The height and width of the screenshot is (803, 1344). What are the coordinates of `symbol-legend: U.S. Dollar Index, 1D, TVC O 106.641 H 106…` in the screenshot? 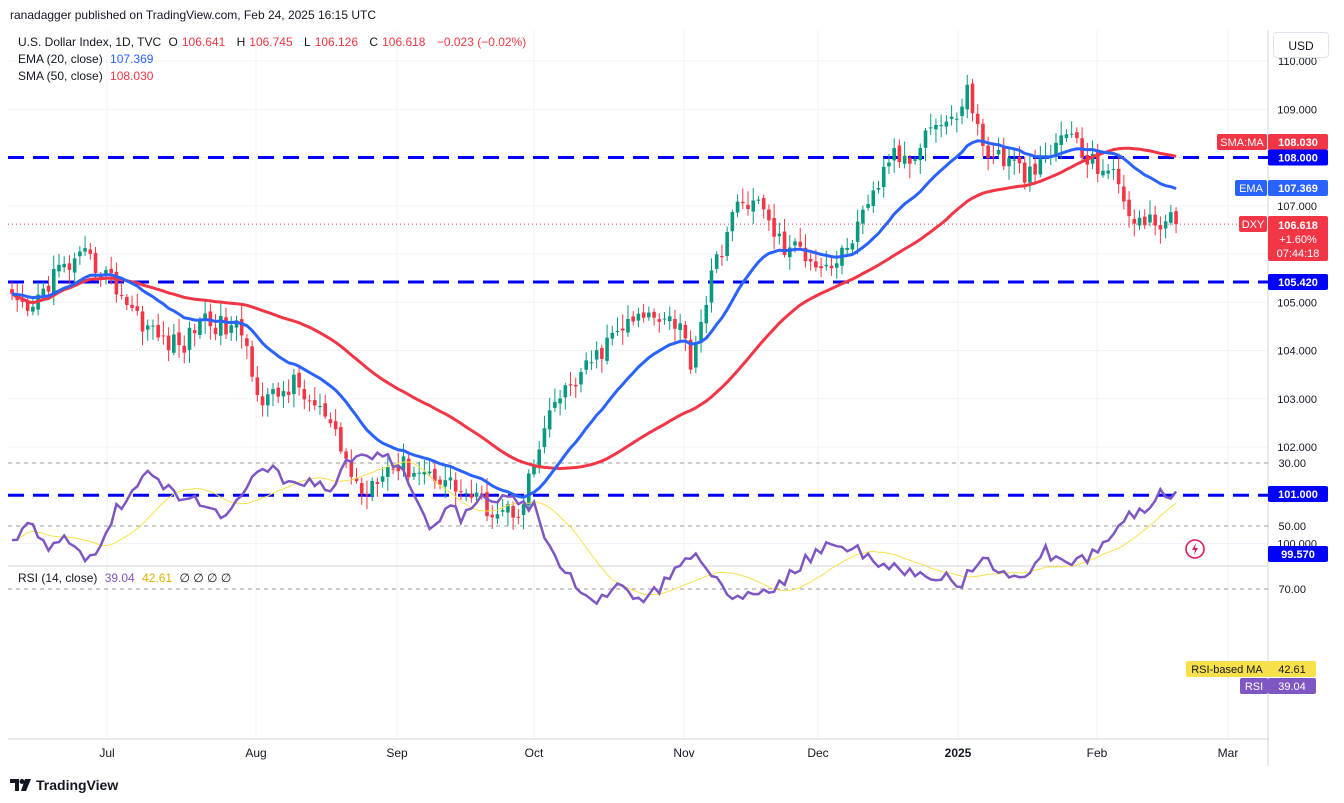 It's located at (274, 42).